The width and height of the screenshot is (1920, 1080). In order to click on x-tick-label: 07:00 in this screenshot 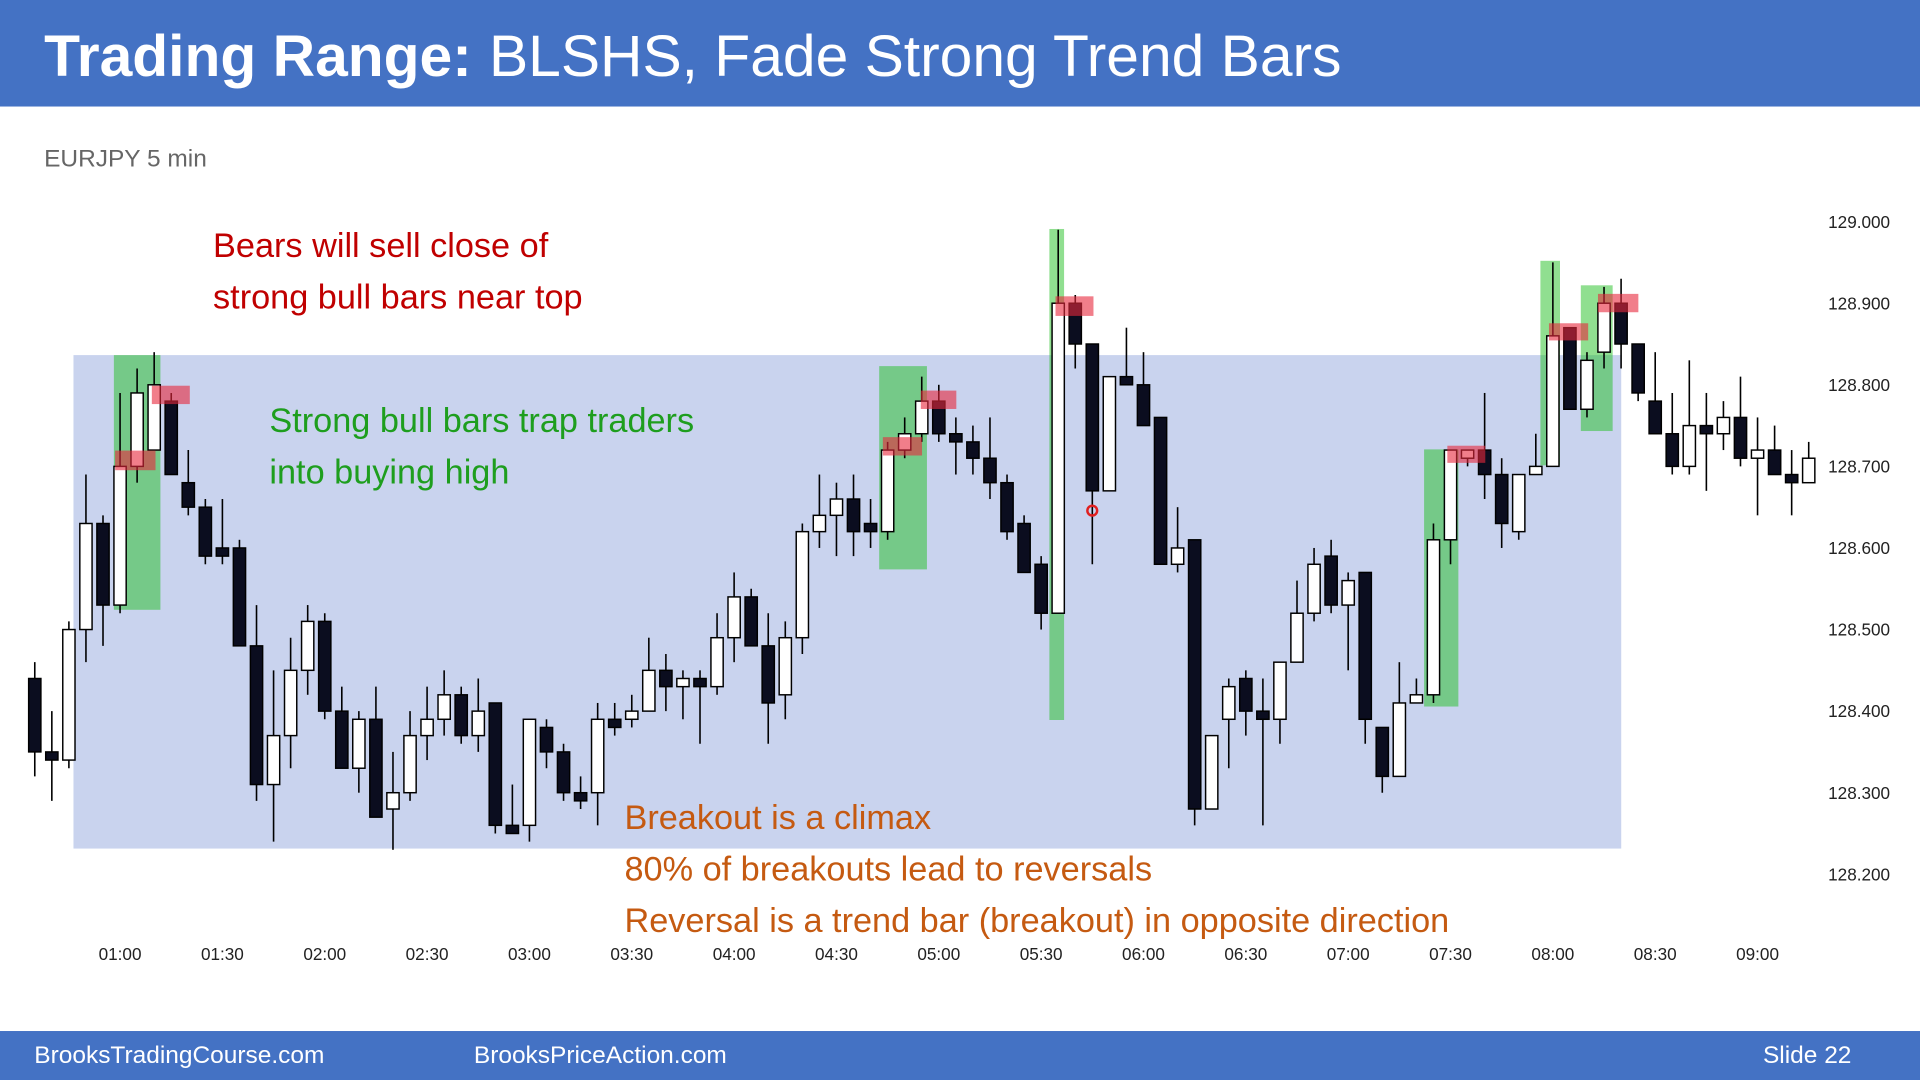, I will do `click(1348, 954)`.